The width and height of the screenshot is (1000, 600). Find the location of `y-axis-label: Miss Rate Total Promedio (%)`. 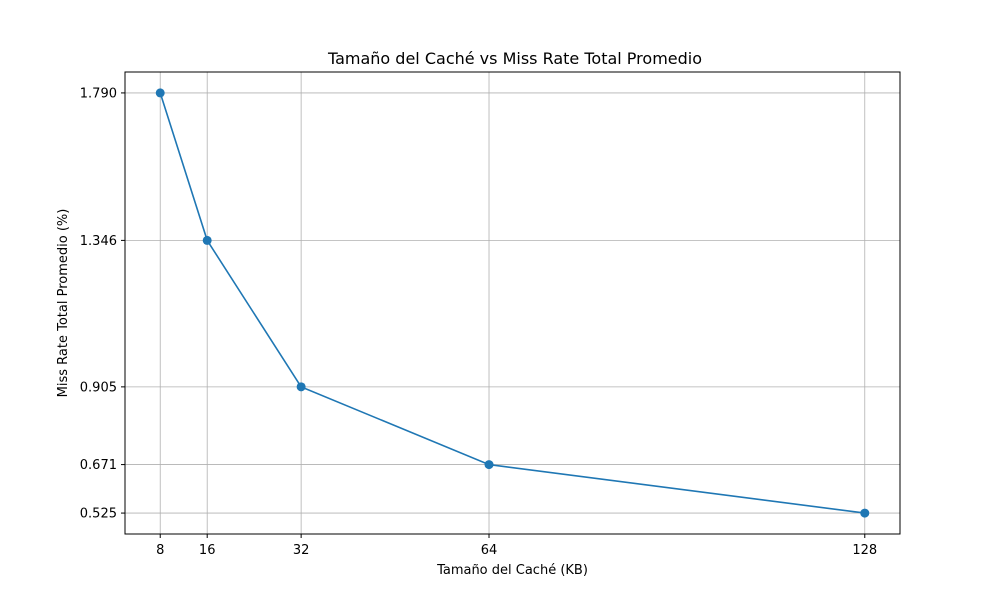

y-axis-label: Miss Rate Total Promedio (%) is located at coordinates (63, 303).